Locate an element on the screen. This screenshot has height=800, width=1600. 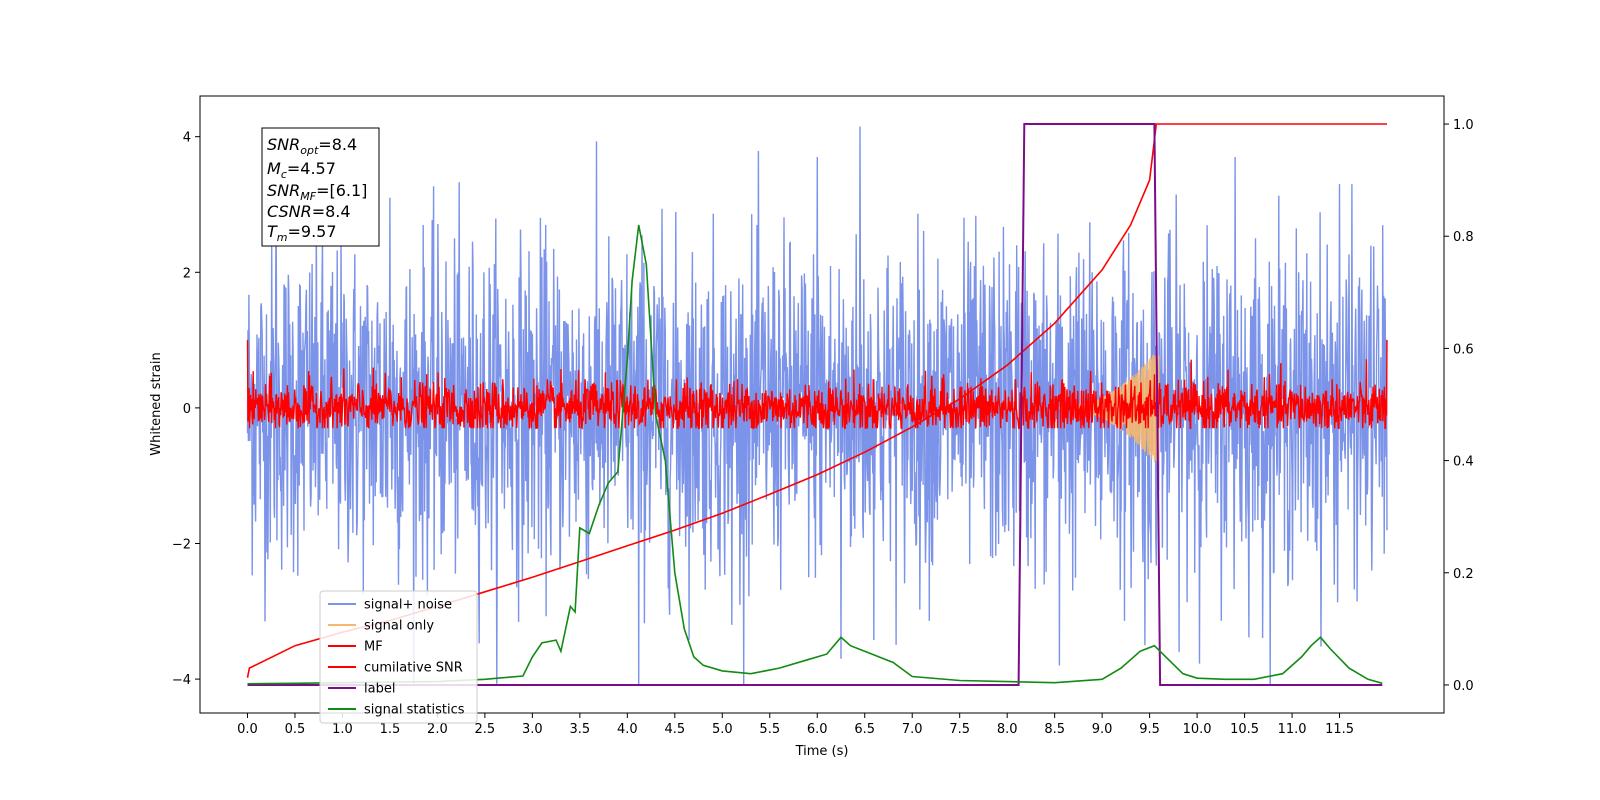
x-tick-label: 3.5 is located at coordinates (580, 729).